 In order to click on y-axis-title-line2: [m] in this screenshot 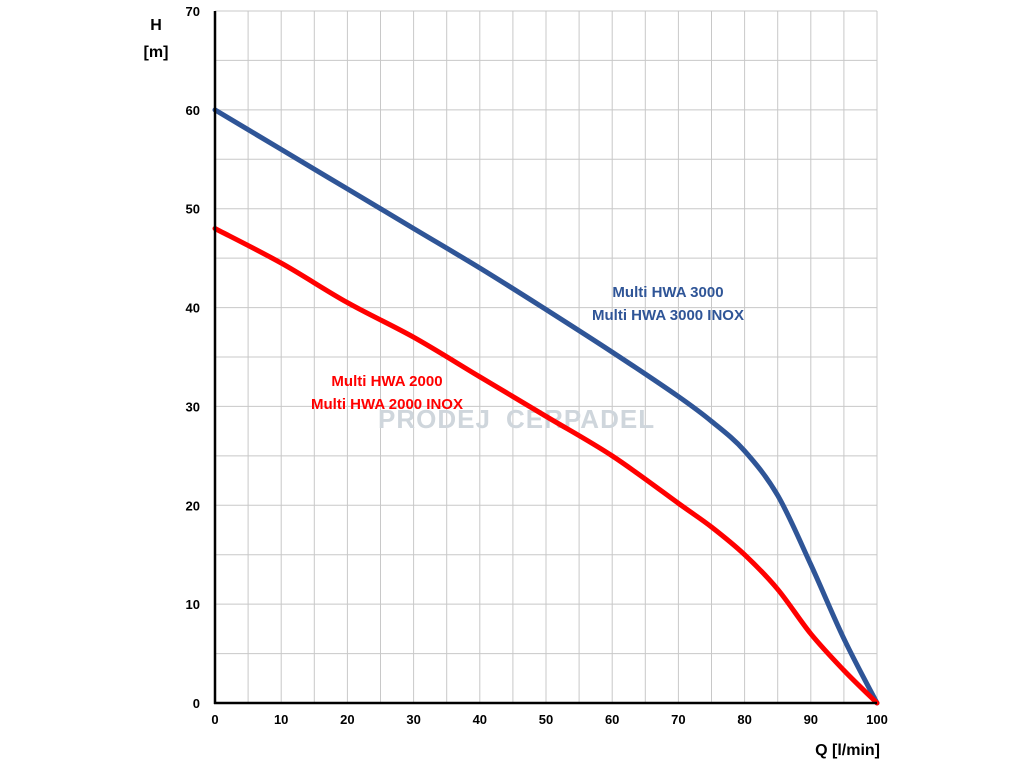, I will do `click(156, 52)`.